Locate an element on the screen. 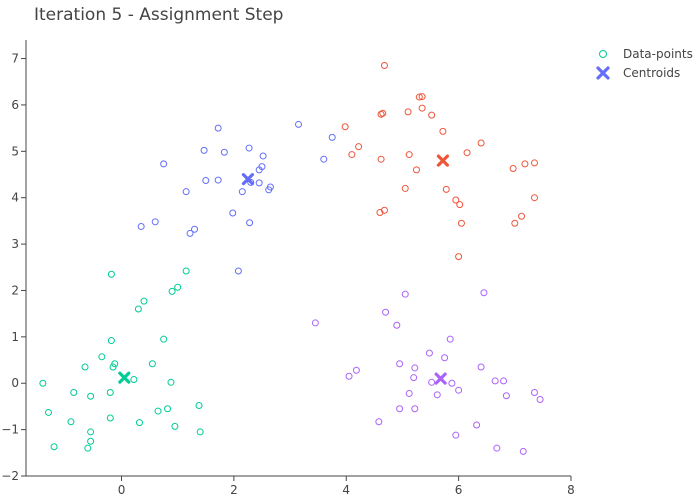  y-tick-label: 0 is located at coordinates (15, 383).